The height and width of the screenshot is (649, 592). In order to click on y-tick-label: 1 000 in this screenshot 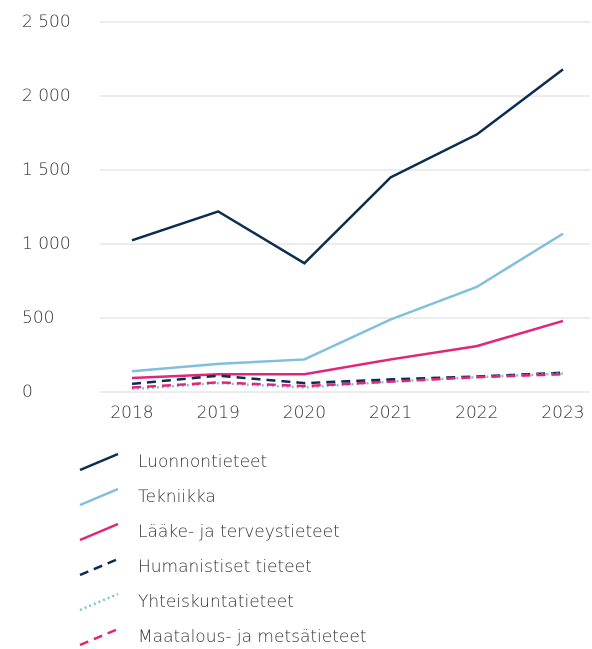, I will do `click(46, 244)`.